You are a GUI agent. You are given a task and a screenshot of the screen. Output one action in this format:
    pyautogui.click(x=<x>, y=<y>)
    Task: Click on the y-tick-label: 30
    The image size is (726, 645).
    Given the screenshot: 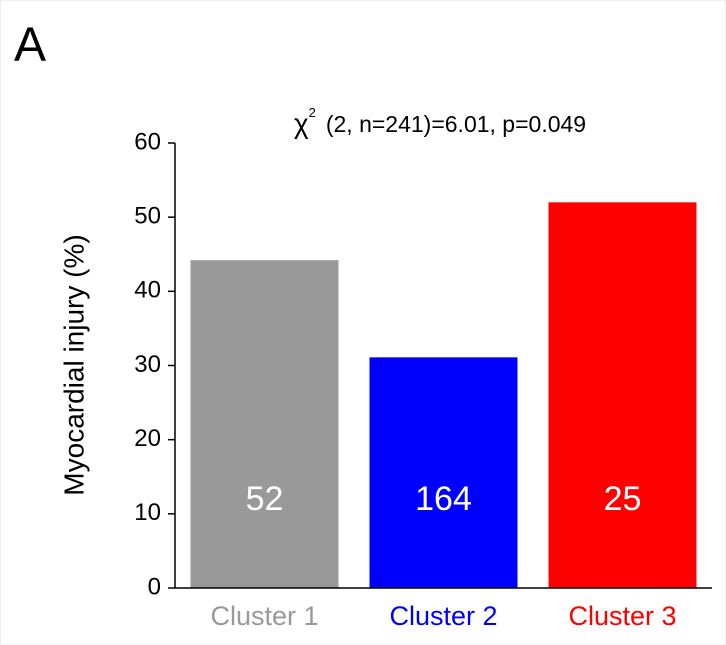 What is the action you would take?
    pyautogui.click(x=147, y=364)
    